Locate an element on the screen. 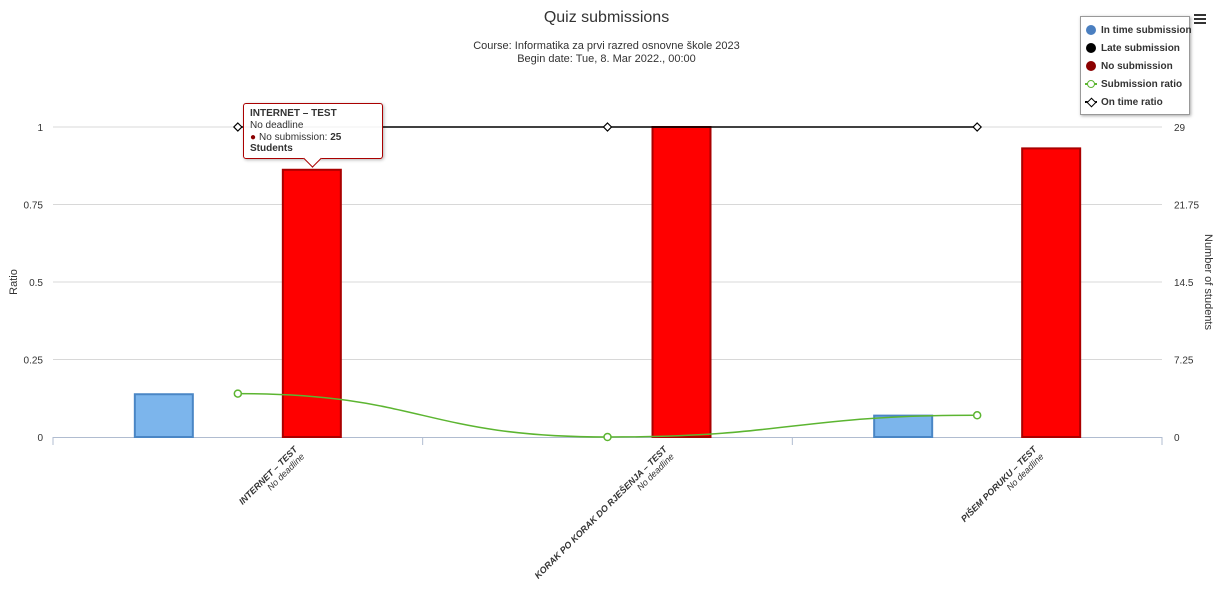 The height and width of the screenshot is (590, 1213). right-axis-tick-label: 14.5 is located at coordinates (1184, 283).